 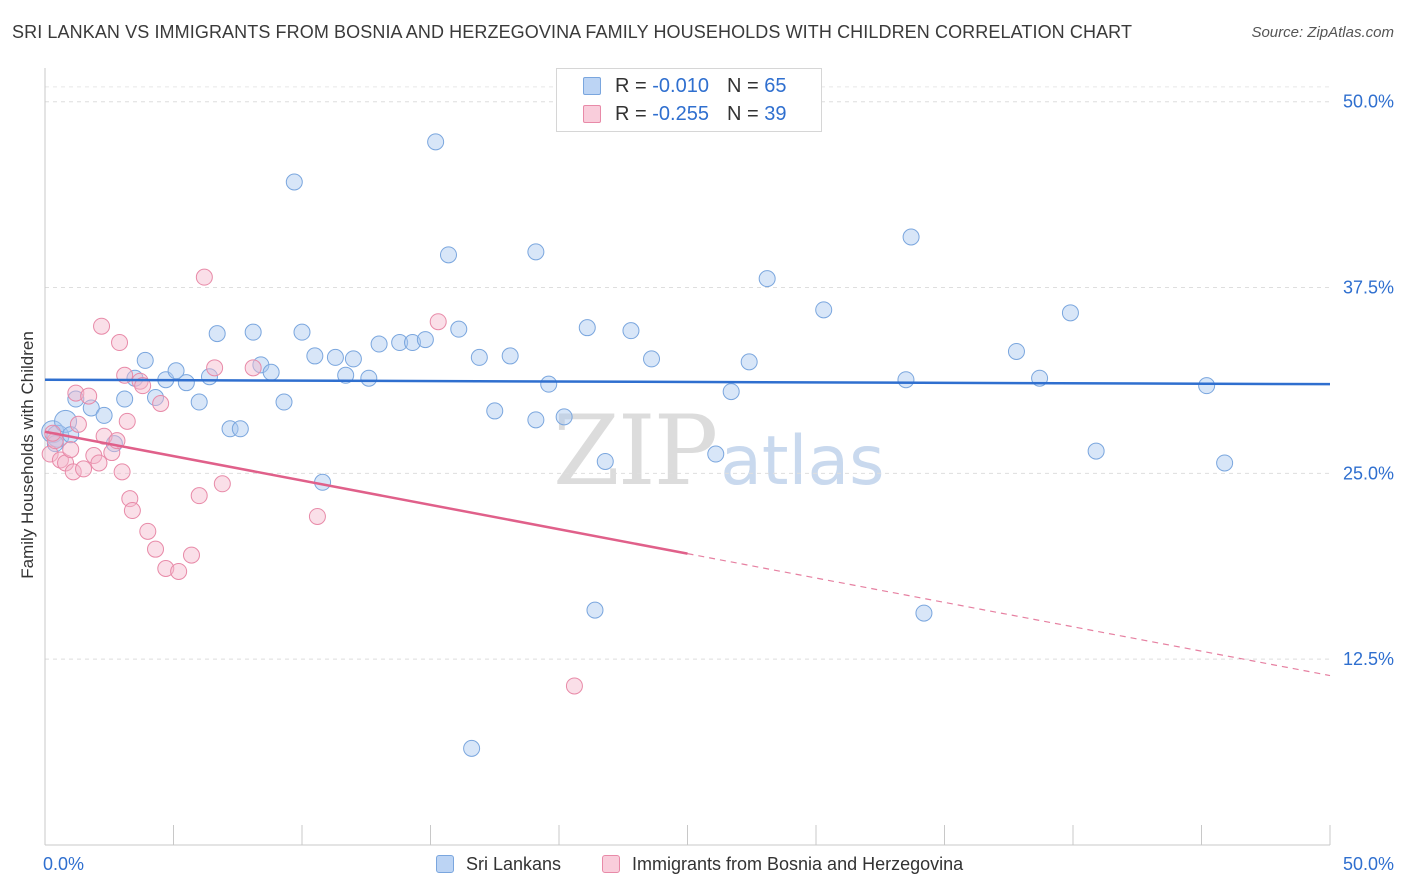 What do you see at coordinates (680, 113) in the screenshot?
I see `legend-r-value: -0.255` at bounding box center [680, 113].